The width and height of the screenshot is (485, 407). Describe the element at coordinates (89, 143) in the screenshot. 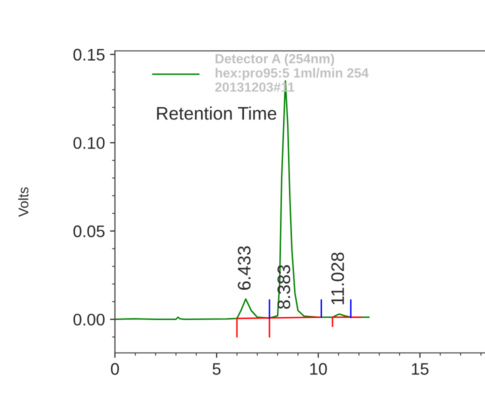

I see `y-tick-label: 0.10` at that location.